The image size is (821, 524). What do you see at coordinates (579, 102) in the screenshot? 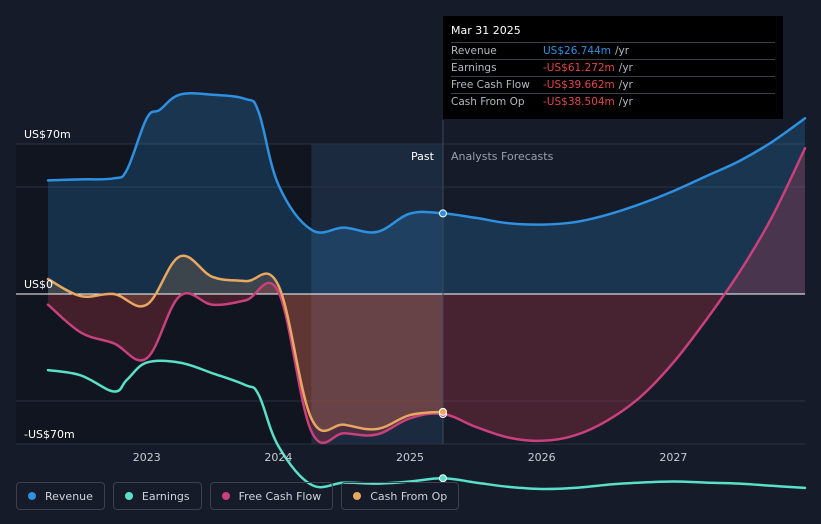
I see `tooltip-value: -US$38.504m` at bounding box center [579, 102].